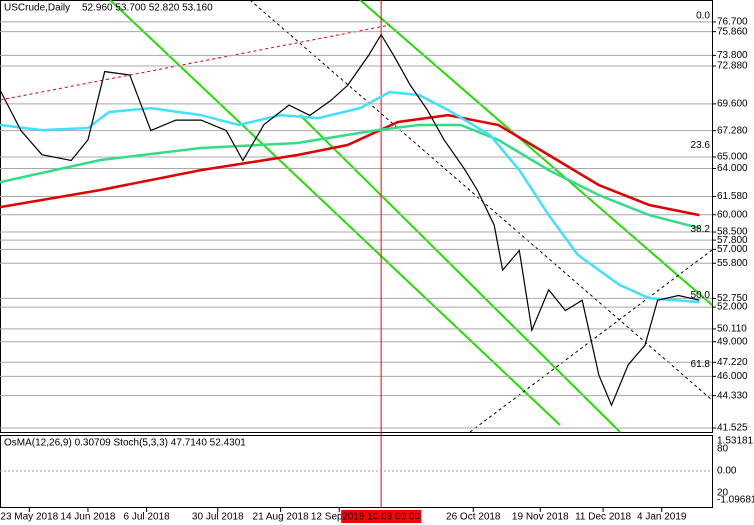  I want to click on fib-label: 61.8, so click(701, 364).